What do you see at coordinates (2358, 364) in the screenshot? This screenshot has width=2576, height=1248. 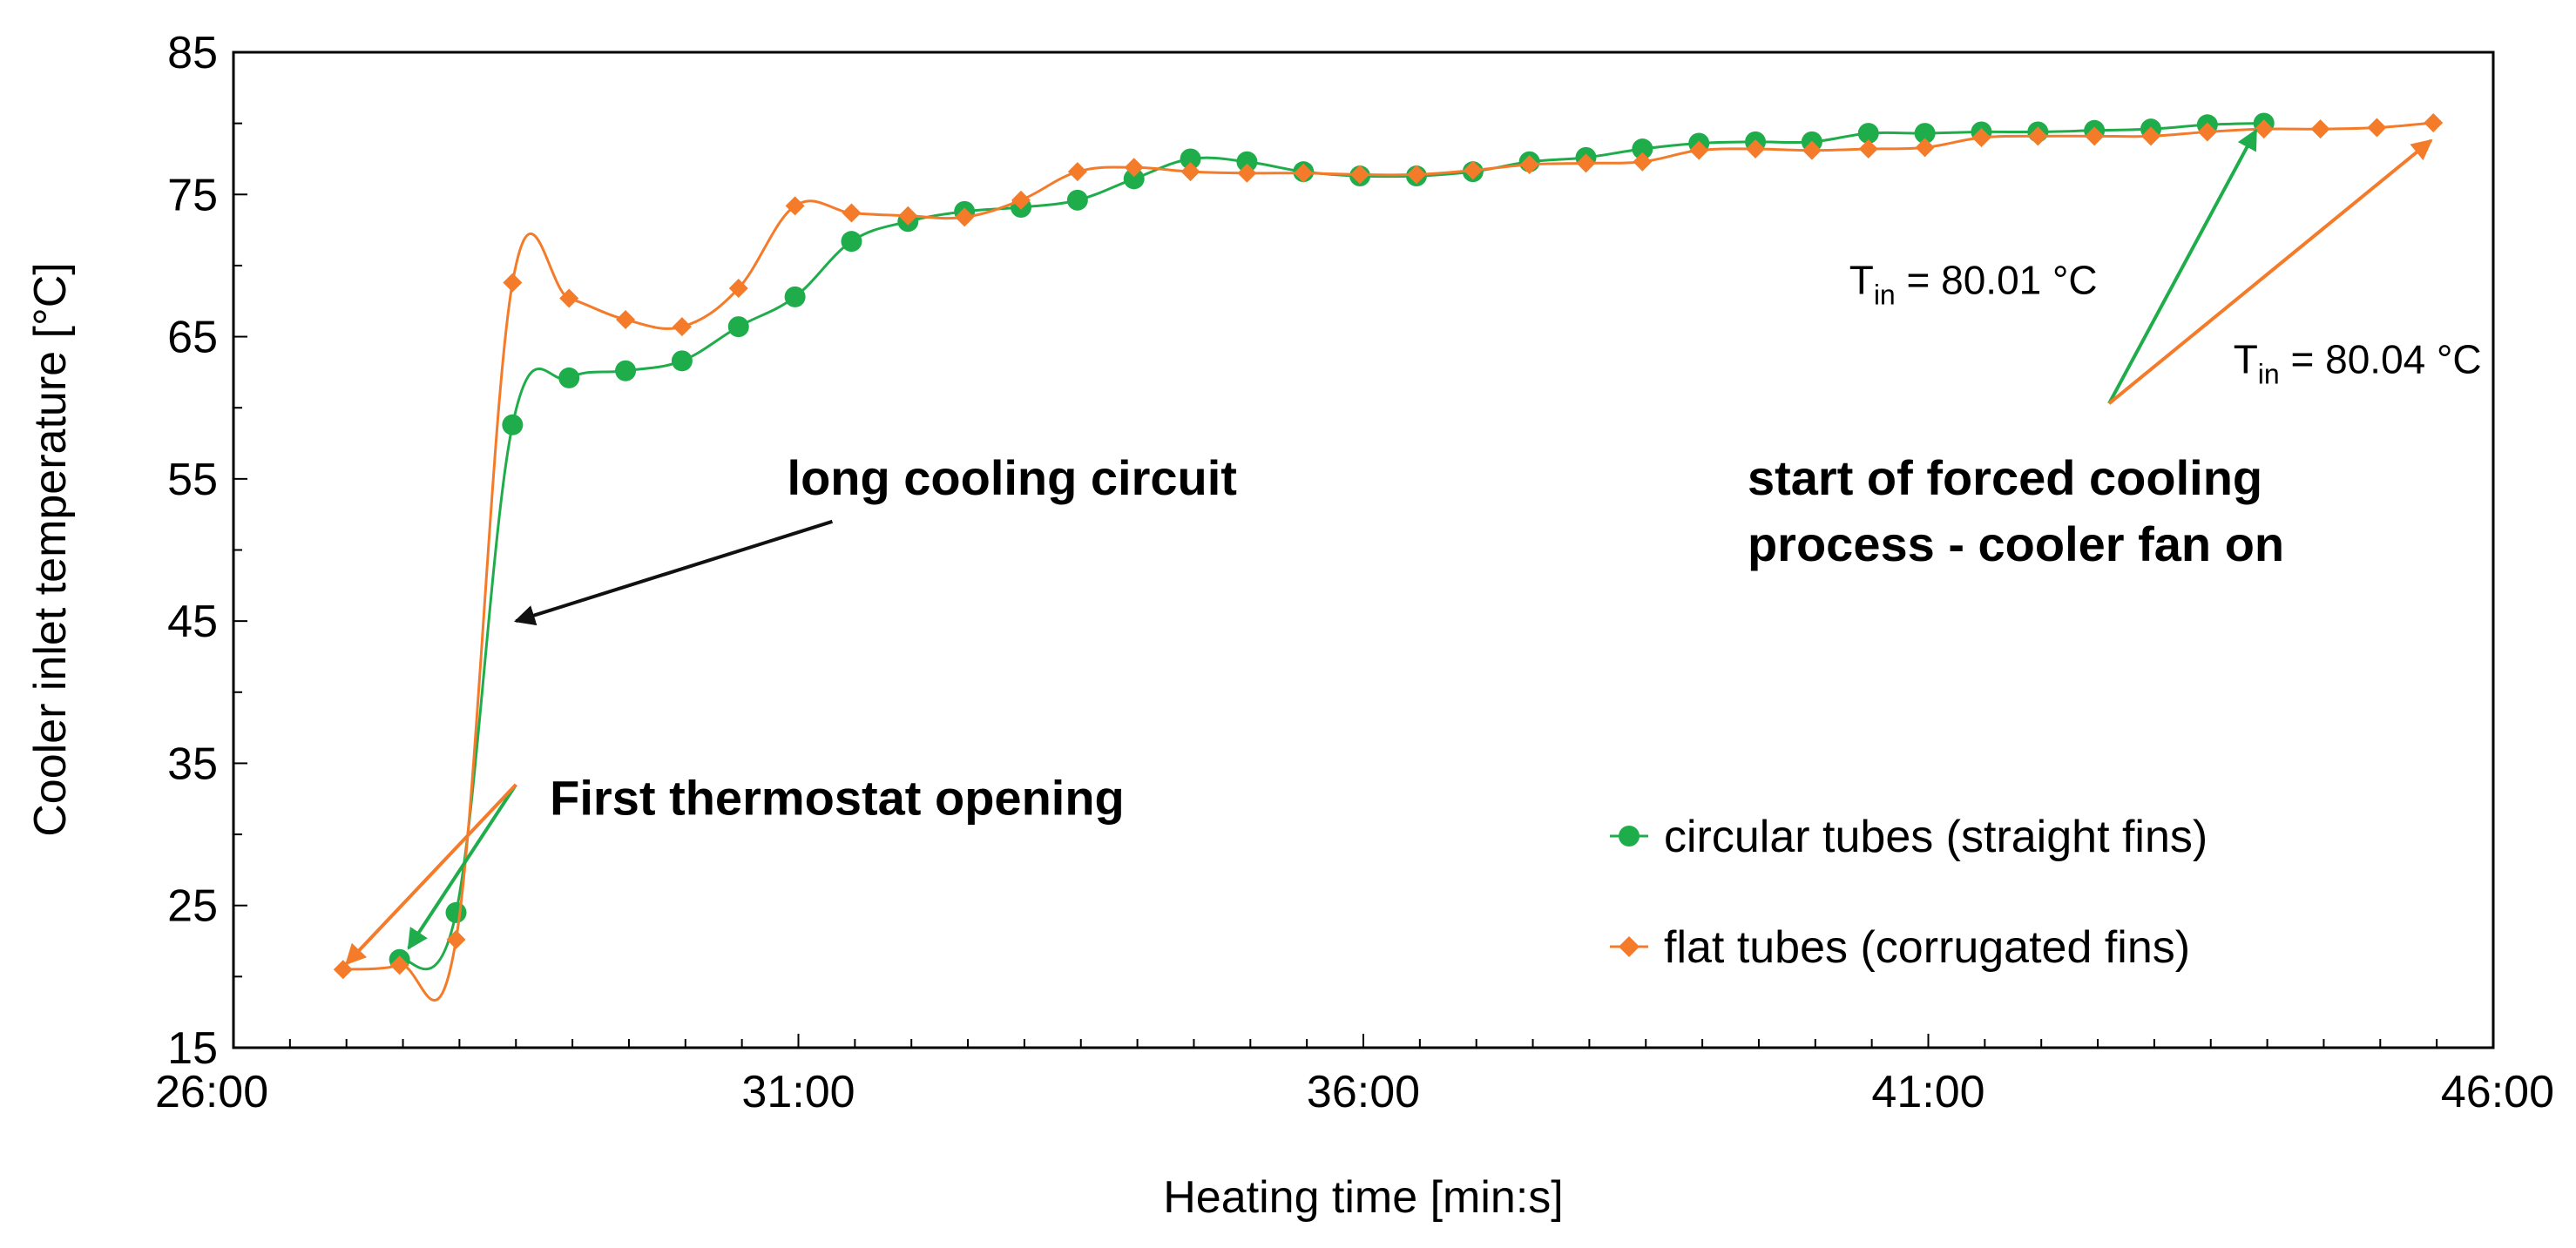 I see `annotation-tin-flat: Tin = 80.04 °C` at bounding box center [2358, 364].